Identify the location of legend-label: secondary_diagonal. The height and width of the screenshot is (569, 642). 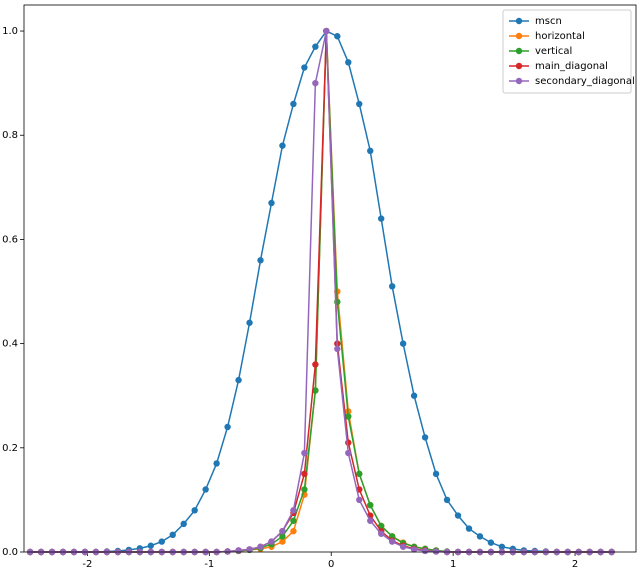
(585, 81).